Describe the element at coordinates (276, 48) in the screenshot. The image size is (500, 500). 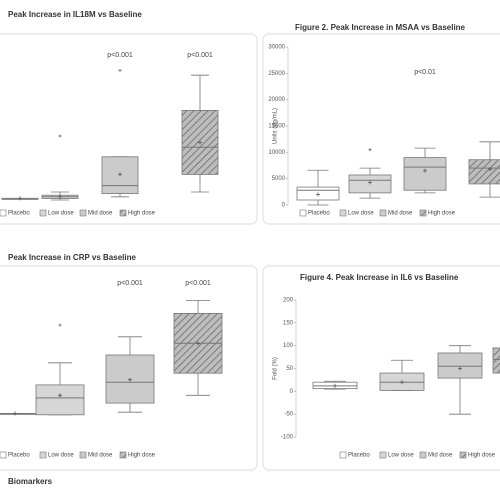
I see `y-tick-label: 30000` at that location.